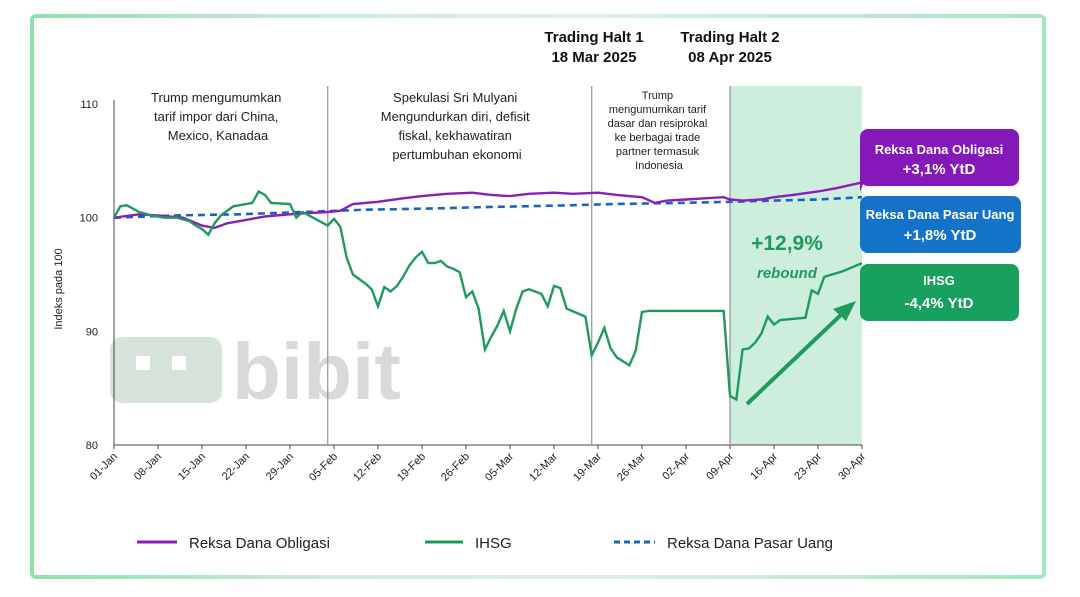 This screenshot has height=597, width=1080. I want to click on rebound-arrow, so click(795, 358).